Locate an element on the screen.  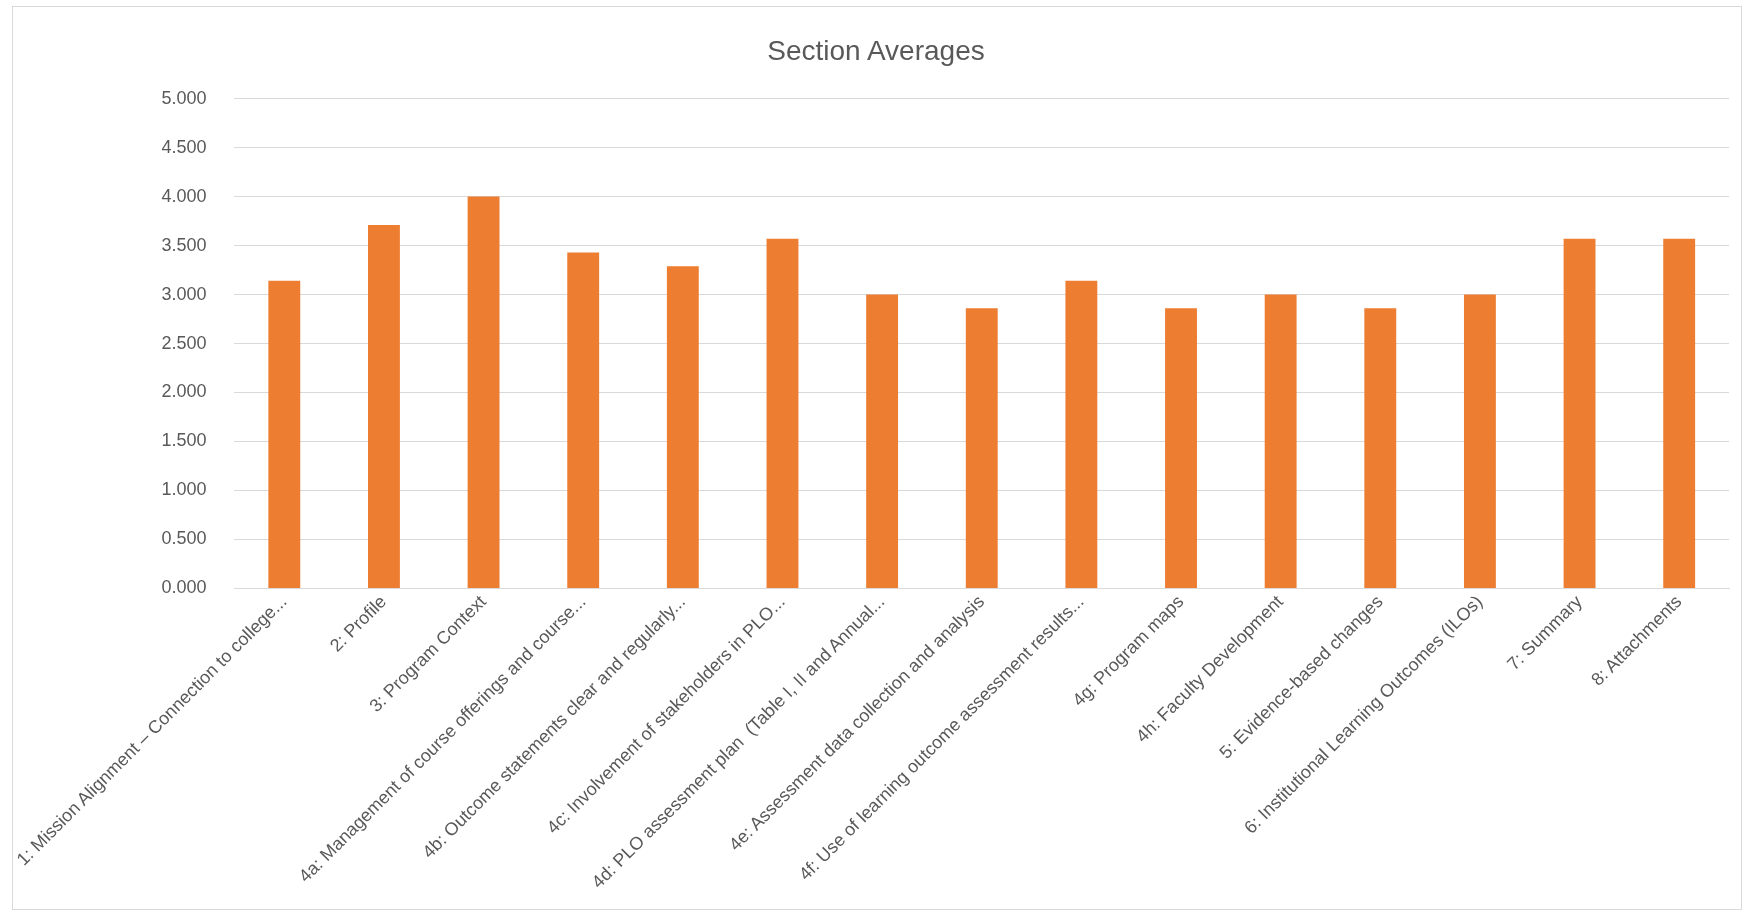
y-tick-label: 4.500 is located at coordinates (184, 146).